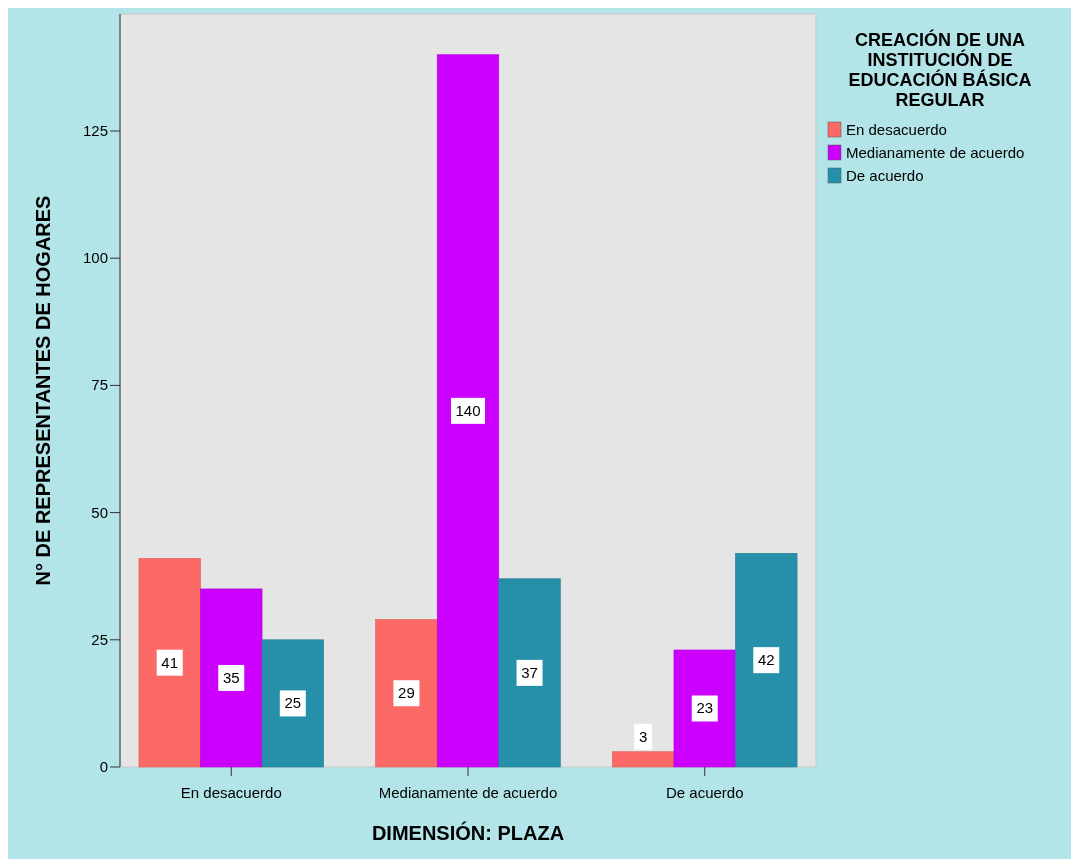 This screenshot has height=863, width=1073. What do you see at coordinates (940, 69) in the screenshot?
I see `legend-title: CREACIÓN DE UNA INSTITUCIÓN DE EDUCACIÓN BÁSICA REGULAR` at bounding box center [940, 69].